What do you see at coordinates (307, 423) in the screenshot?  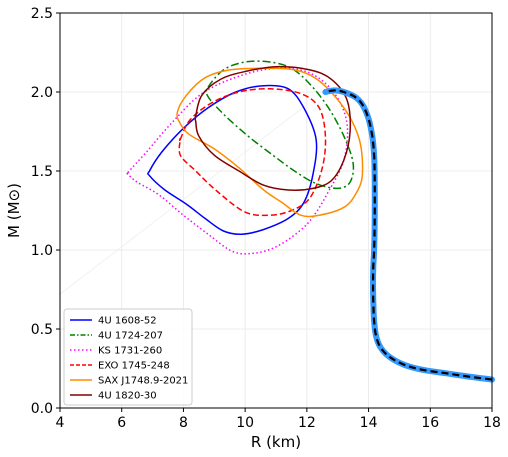 I see `x-tick-label: 12` at bounding box center [307, 423].